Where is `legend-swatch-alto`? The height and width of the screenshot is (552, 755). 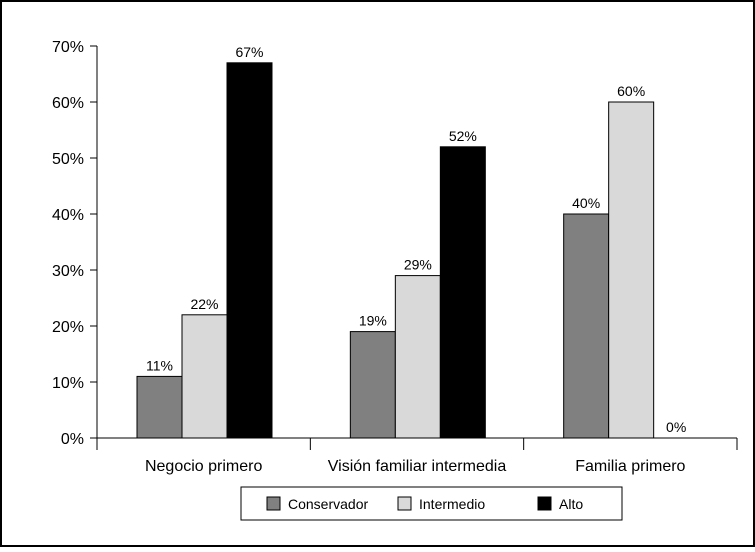
legend-swatch-alto is located at coordinates (544, 503).